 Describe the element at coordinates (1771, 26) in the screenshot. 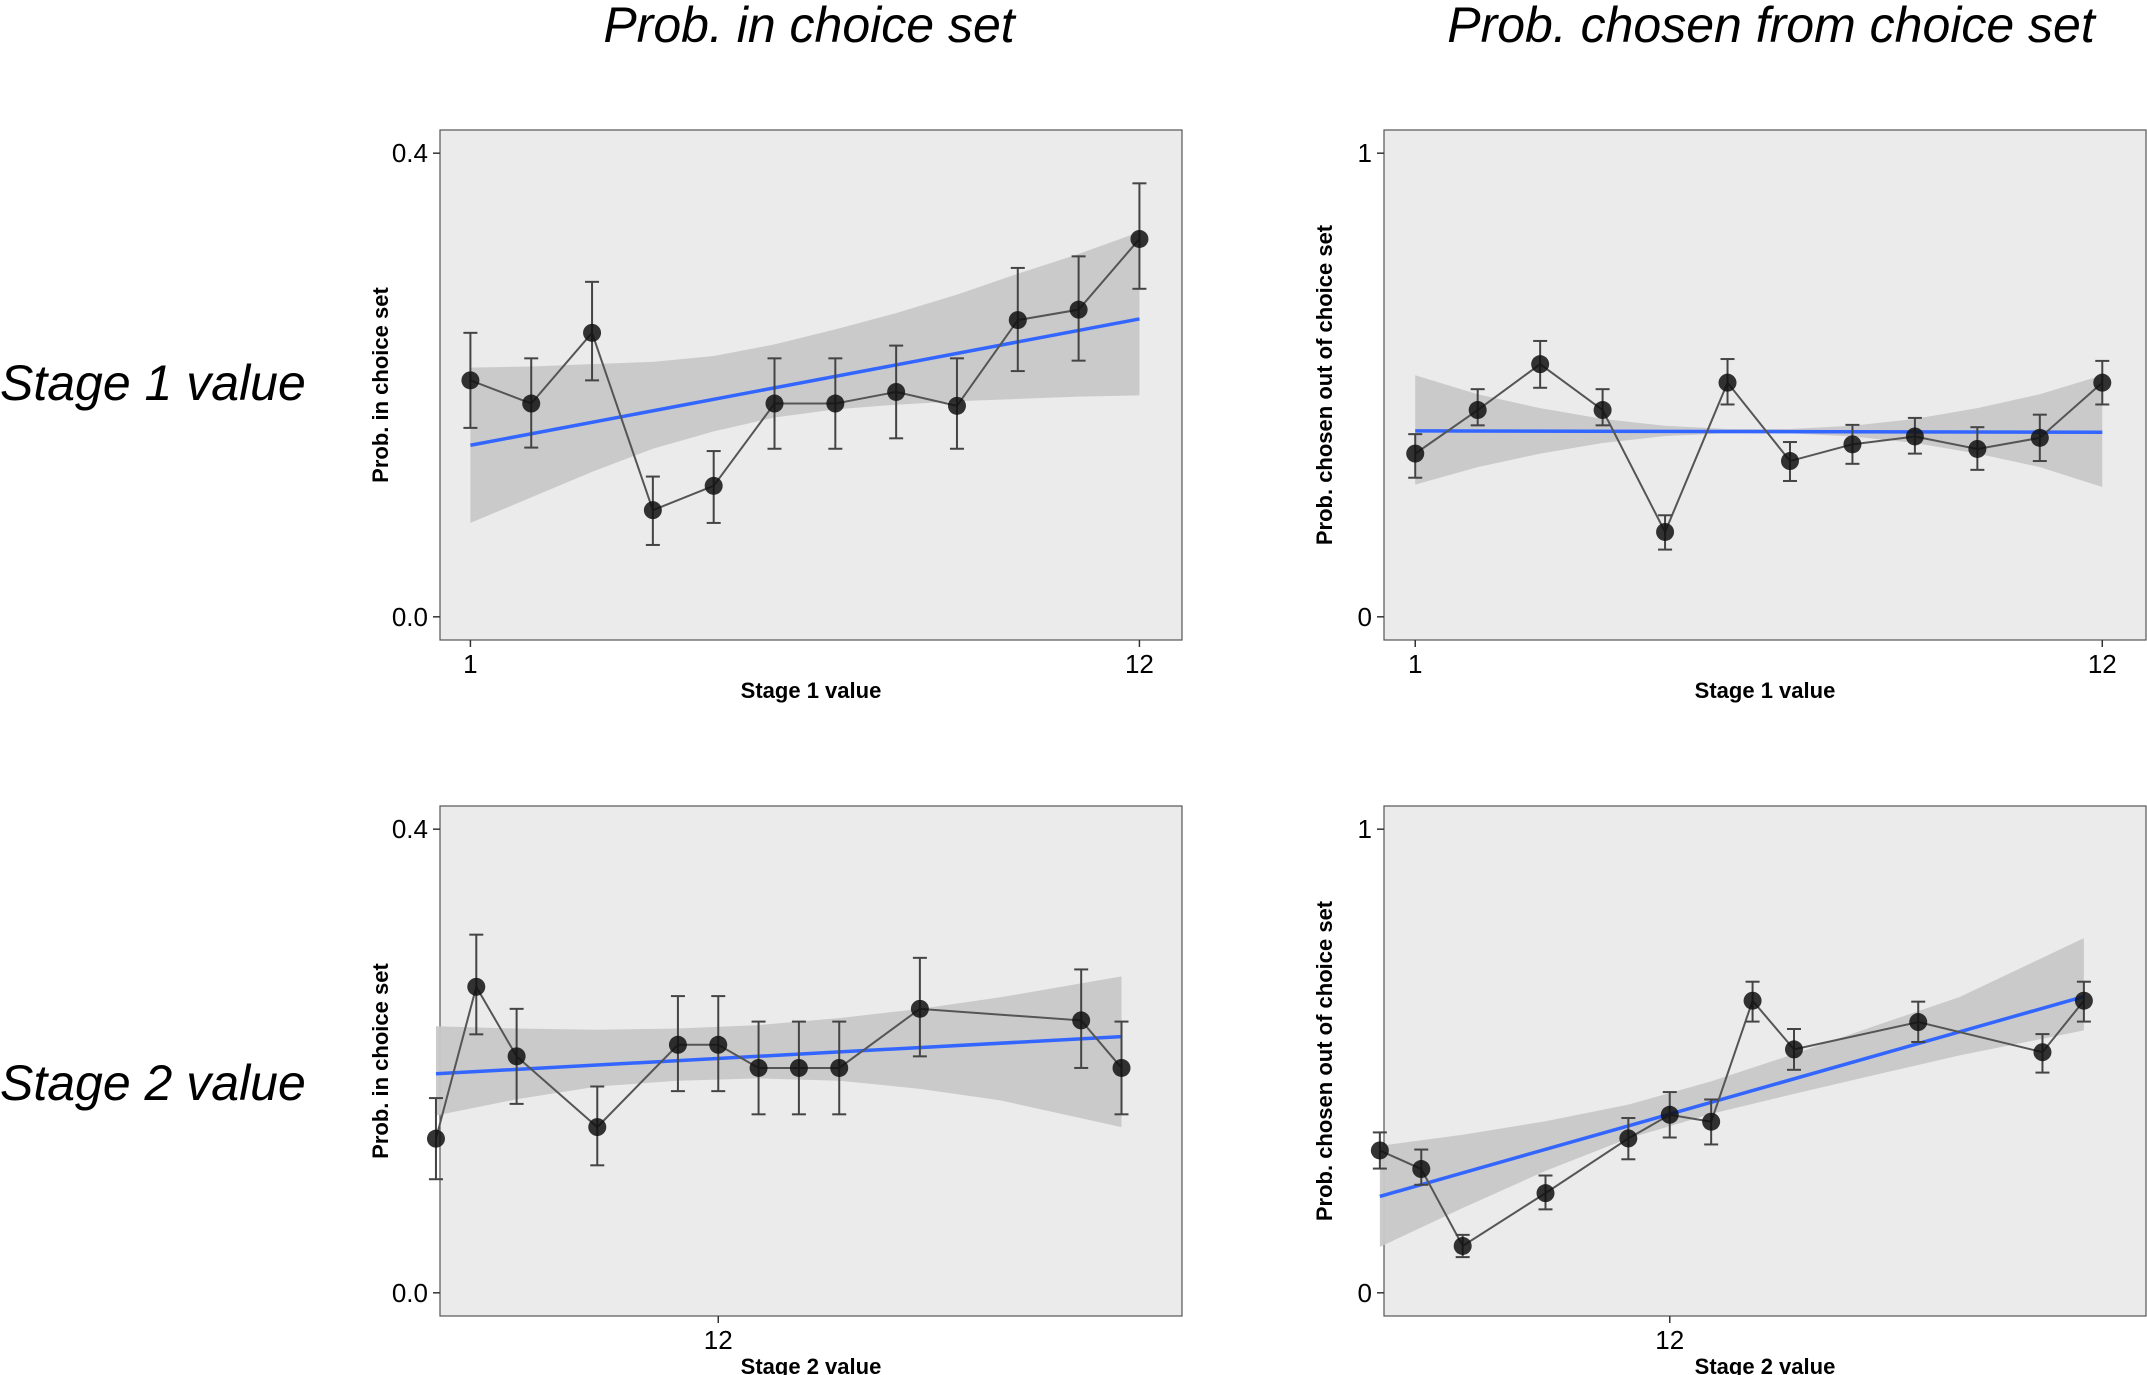

I see `column-title-prob-chosen: Prob. chosen from choice set` at that location.